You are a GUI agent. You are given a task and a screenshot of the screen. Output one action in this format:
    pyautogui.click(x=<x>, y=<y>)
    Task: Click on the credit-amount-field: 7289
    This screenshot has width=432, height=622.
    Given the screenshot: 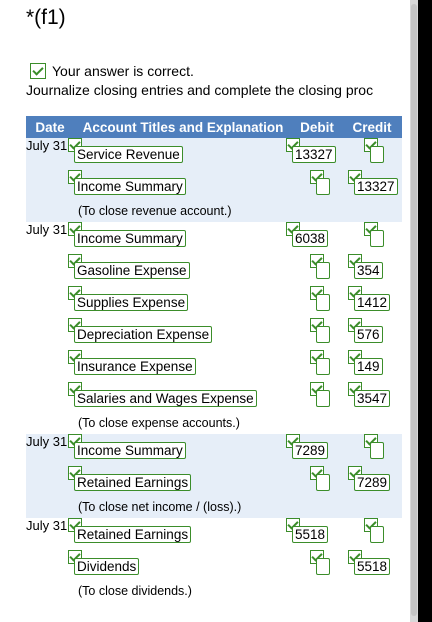 What is the action you would take?
    pyautogui.click(x=372, y=482)
    